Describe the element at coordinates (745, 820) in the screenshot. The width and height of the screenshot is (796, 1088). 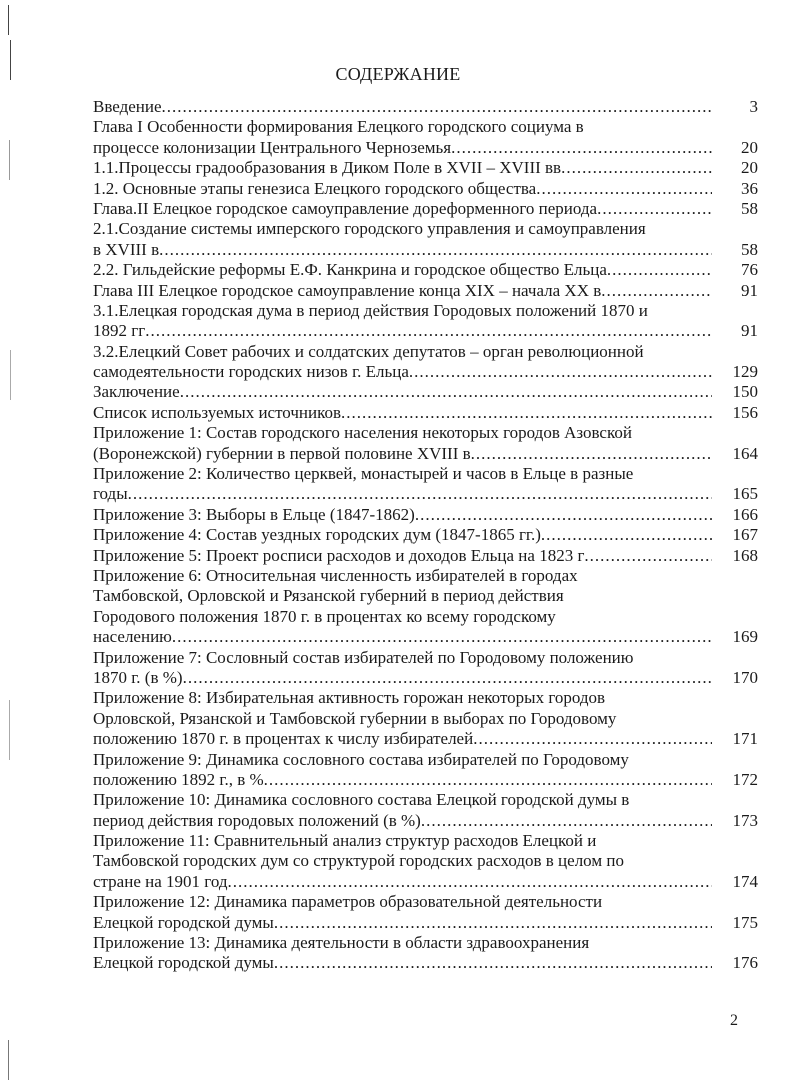
I see `toc-entry-page: 173` at that location.